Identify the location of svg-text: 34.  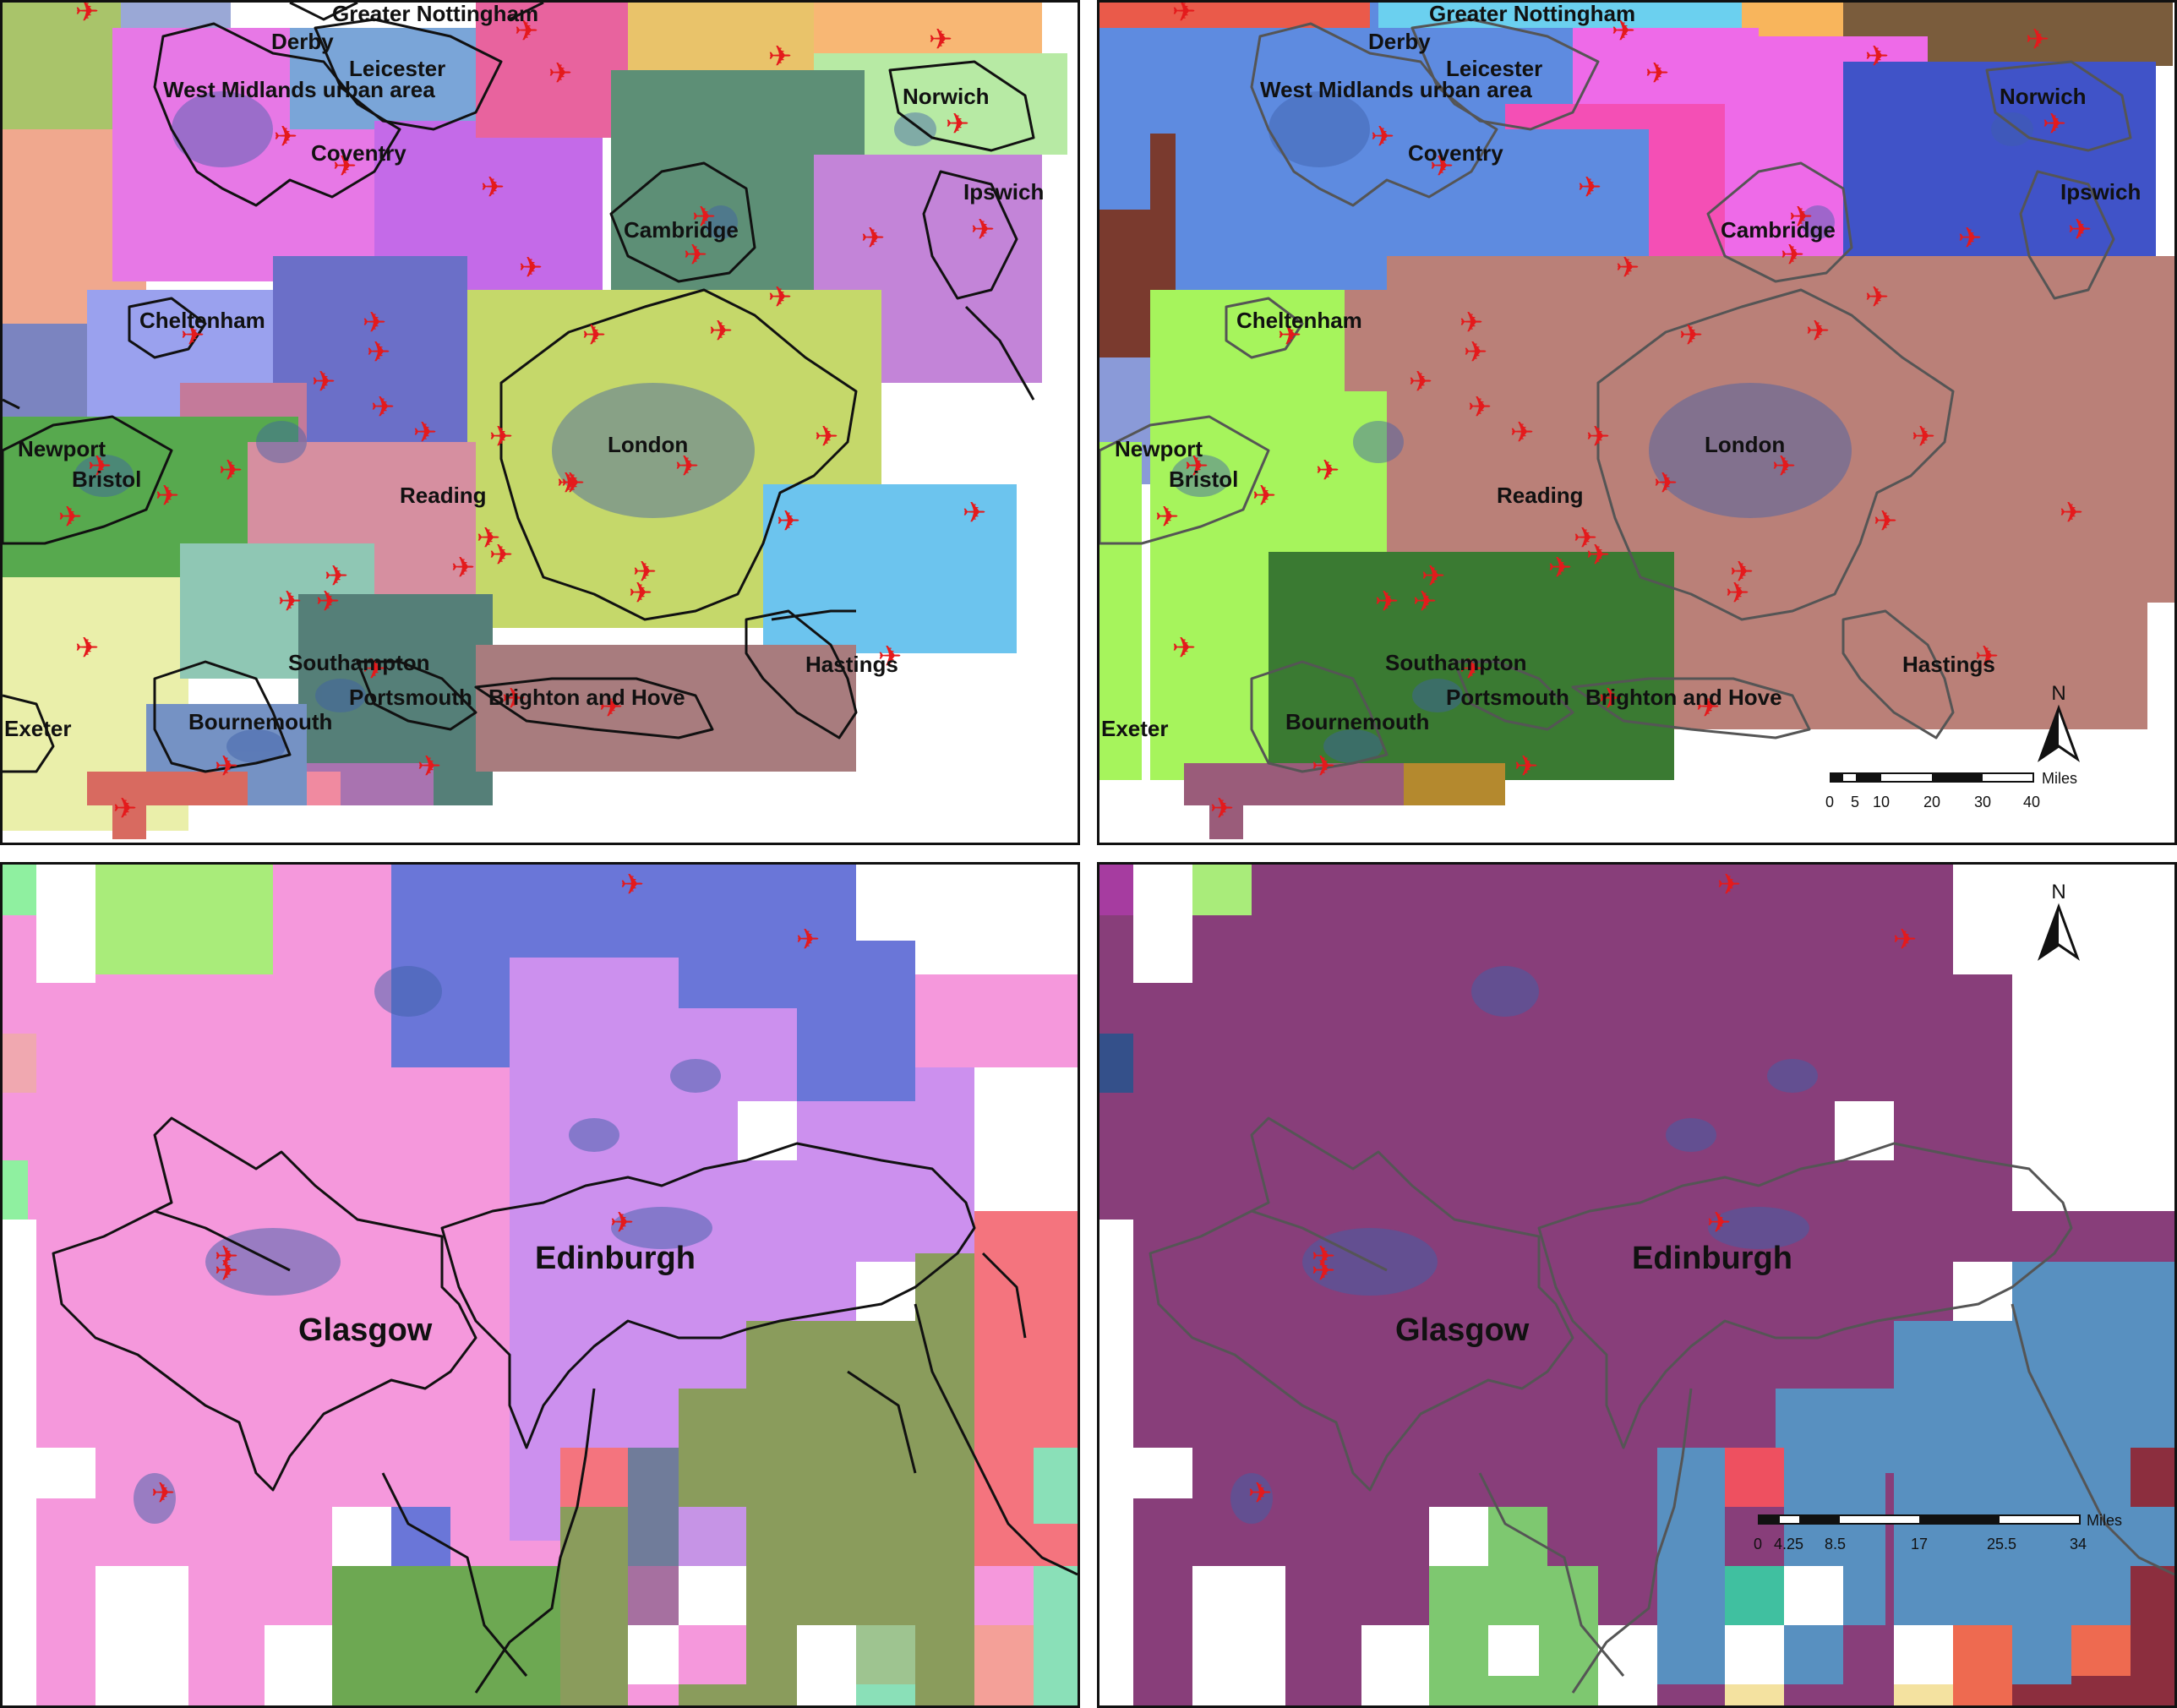
(2078, 1544).